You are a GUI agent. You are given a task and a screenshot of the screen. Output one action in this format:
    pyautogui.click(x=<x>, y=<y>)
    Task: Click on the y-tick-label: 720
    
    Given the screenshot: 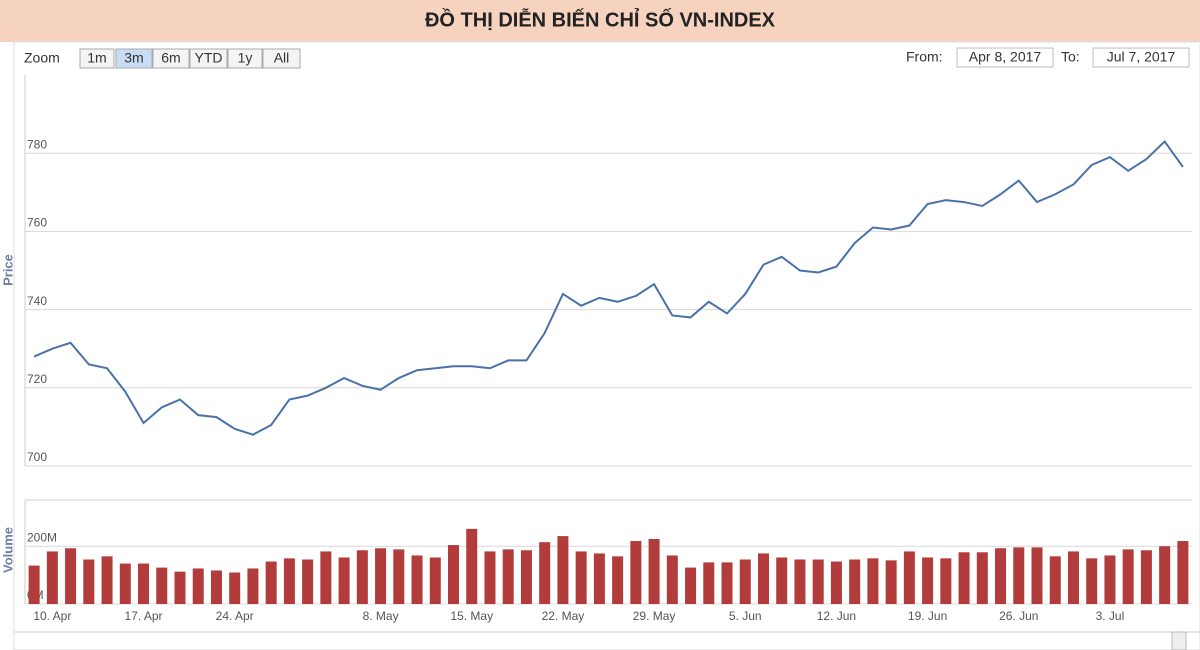 What is the action you would take?
    pyautogui.click(x=37, y=379)
    